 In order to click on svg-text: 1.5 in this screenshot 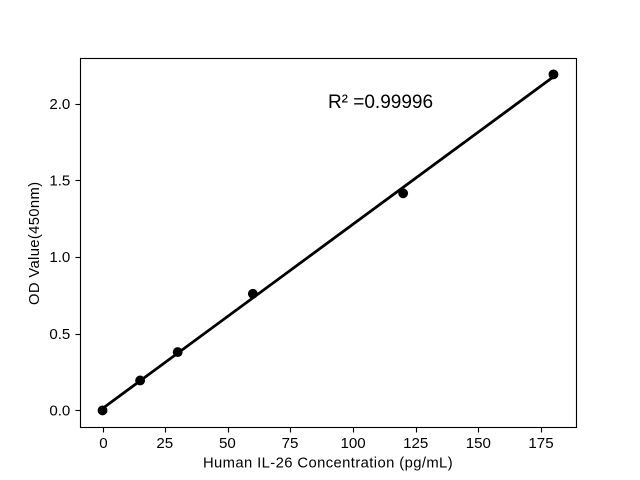, I will do `click(59, 181)`.